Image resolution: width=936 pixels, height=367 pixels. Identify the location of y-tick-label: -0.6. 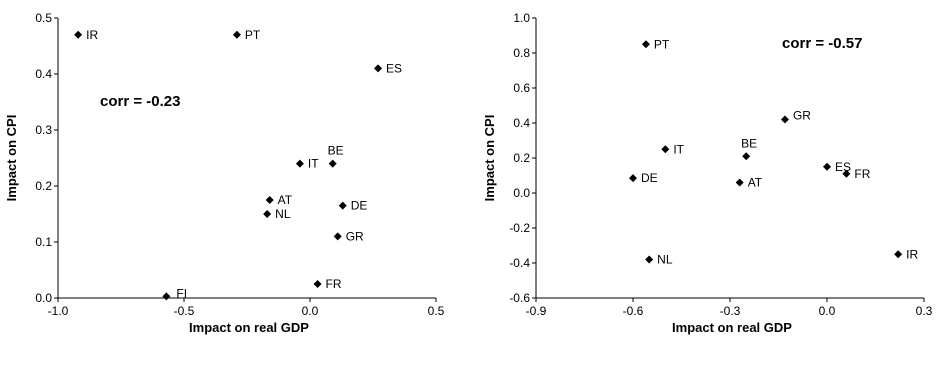
(519, 298).